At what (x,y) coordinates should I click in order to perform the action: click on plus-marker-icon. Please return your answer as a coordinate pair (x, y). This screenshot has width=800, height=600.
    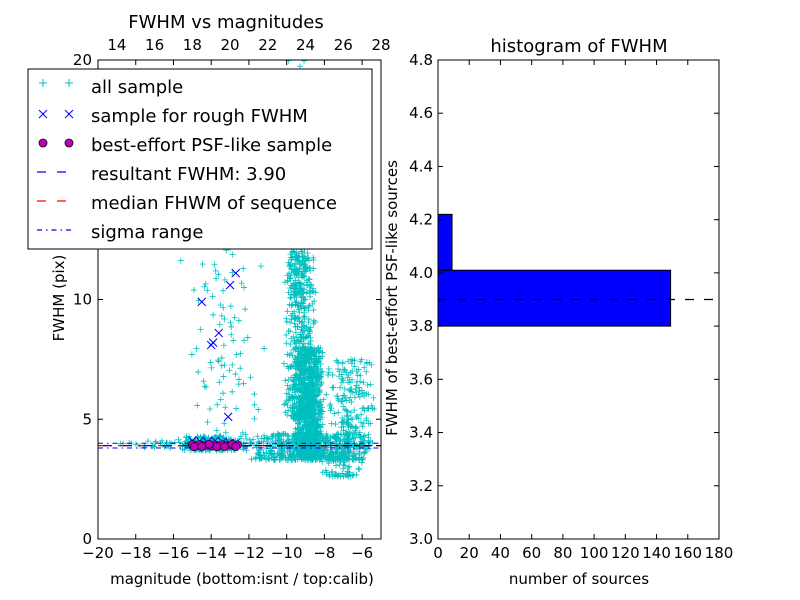
    Looking at the image, I should click on (56, 83).